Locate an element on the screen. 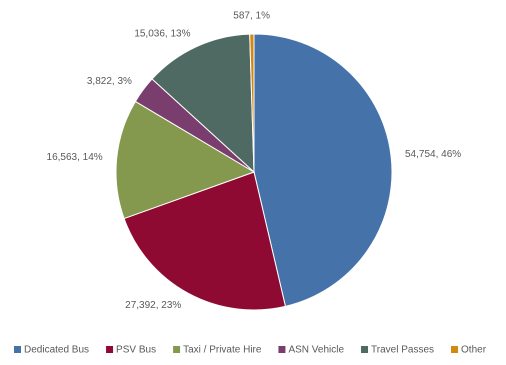 The height and width of the screenshot is (365, 506). data-label: 15,036, 13% is located at coordinates (162, 34).